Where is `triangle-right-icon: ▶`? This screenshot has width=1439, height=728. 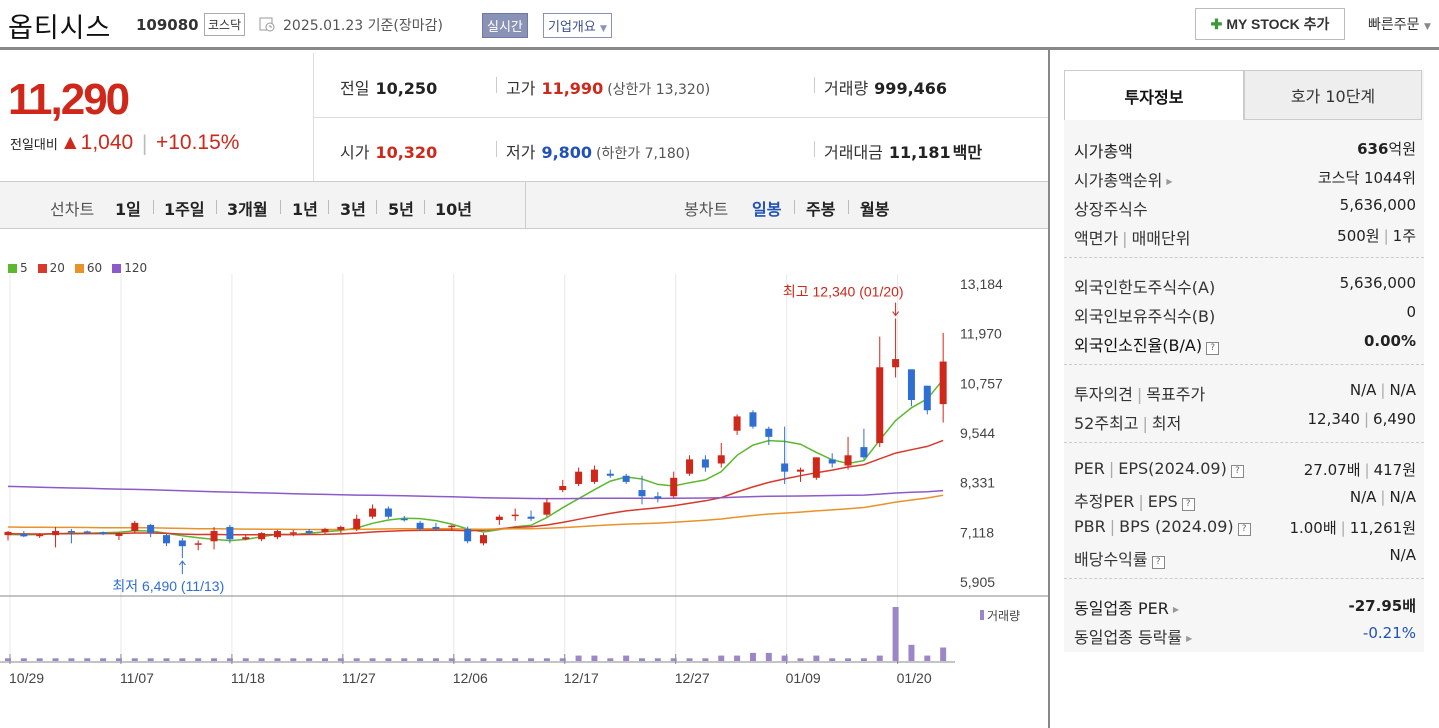
triangle-right-icon: ▶ is located at coordinates (1189, 638).